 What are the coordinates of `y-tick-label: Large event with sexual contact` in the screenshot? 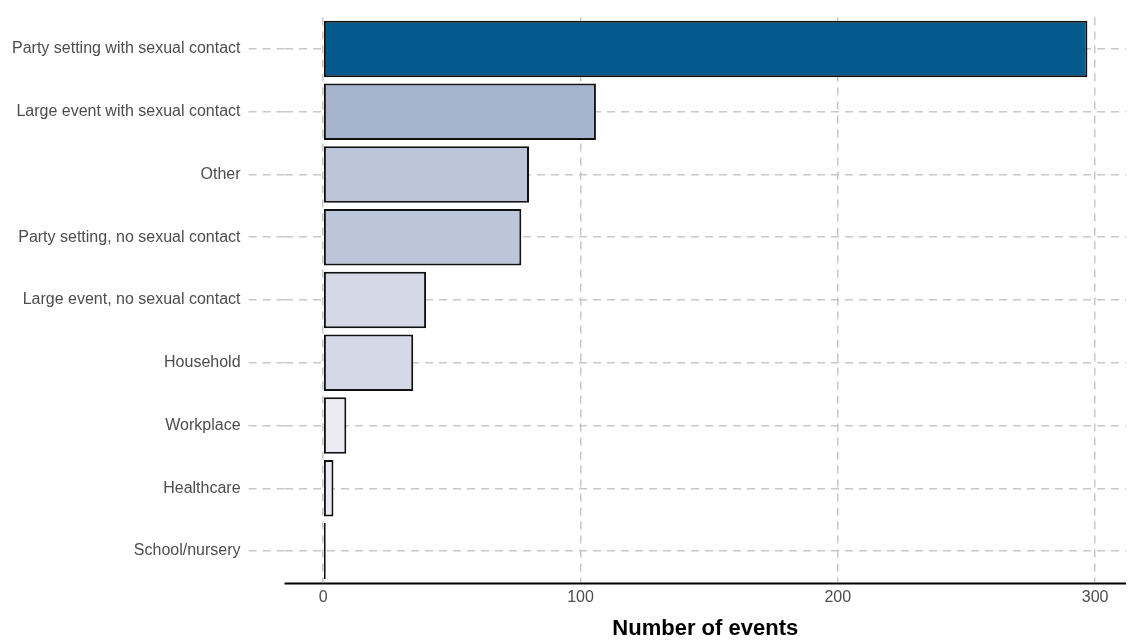 It's located at (129, 111).